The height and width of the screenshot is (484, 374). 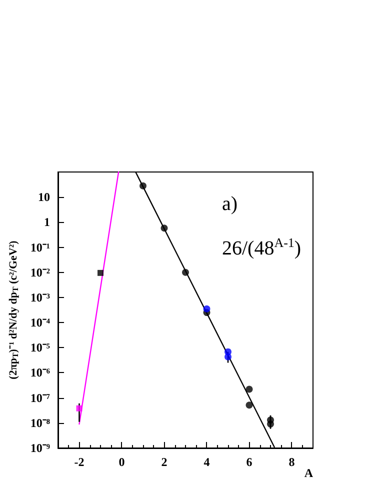 What do you see at coordinates (40, 247) in the screenshot?
I see `y-tick-label: 10⁻¹` at bounding box center [40, 247].